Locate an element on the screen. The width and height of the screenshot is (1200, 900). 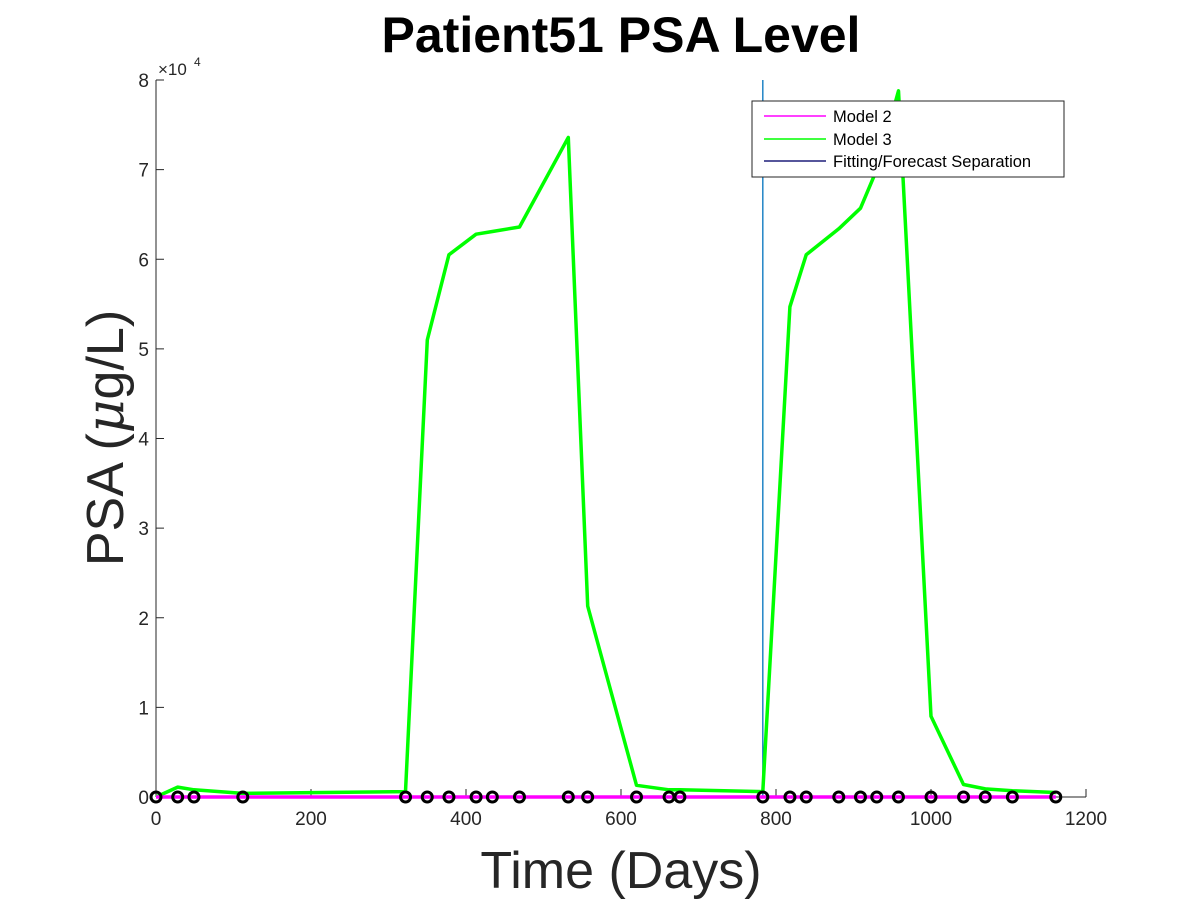
legend-label-model3: Model 3 is located at coordinates (862, 140).